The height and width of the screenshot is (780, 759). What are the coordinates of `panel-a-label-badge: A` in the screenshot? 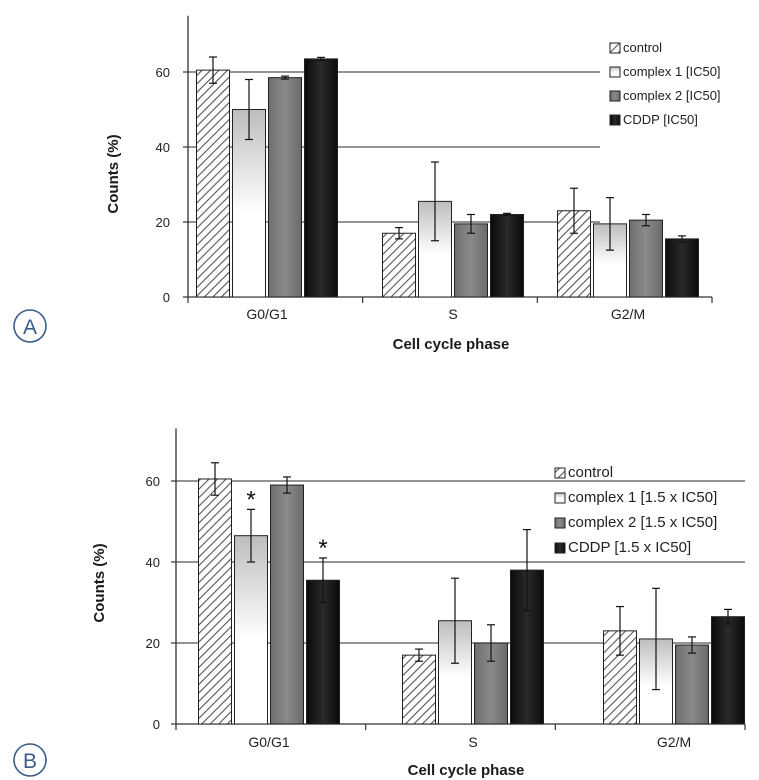 It's located at (30, 326).